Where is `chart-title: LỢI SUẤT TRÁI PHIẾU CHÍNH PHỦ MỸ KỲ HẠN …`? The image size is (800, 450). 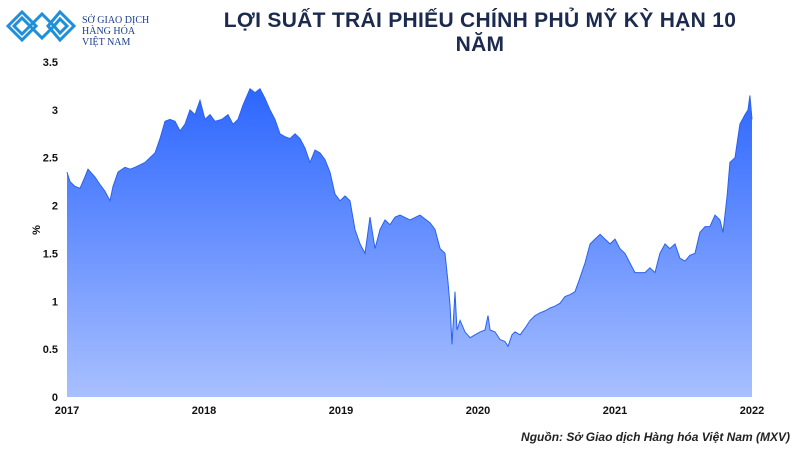 chart-title: LỢI SUẤT TRÁI PHIẾU CHÍNH PHỦ MỸ KỲ HẠN … is located at coordinates (480, 32).